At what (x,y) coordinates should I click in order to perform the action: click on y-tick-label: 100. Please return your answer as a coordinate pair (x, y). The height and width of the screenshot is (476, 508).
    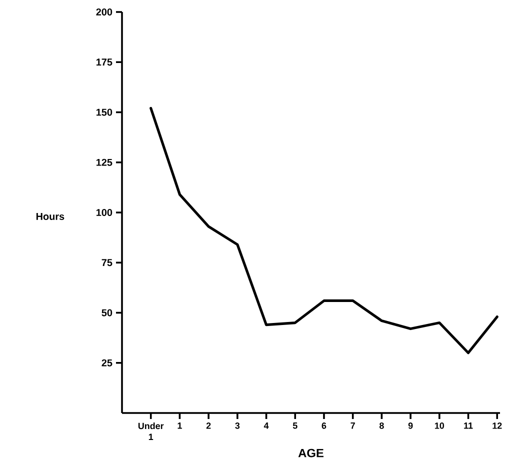
    Looking at the image, I should click on (104, 212).